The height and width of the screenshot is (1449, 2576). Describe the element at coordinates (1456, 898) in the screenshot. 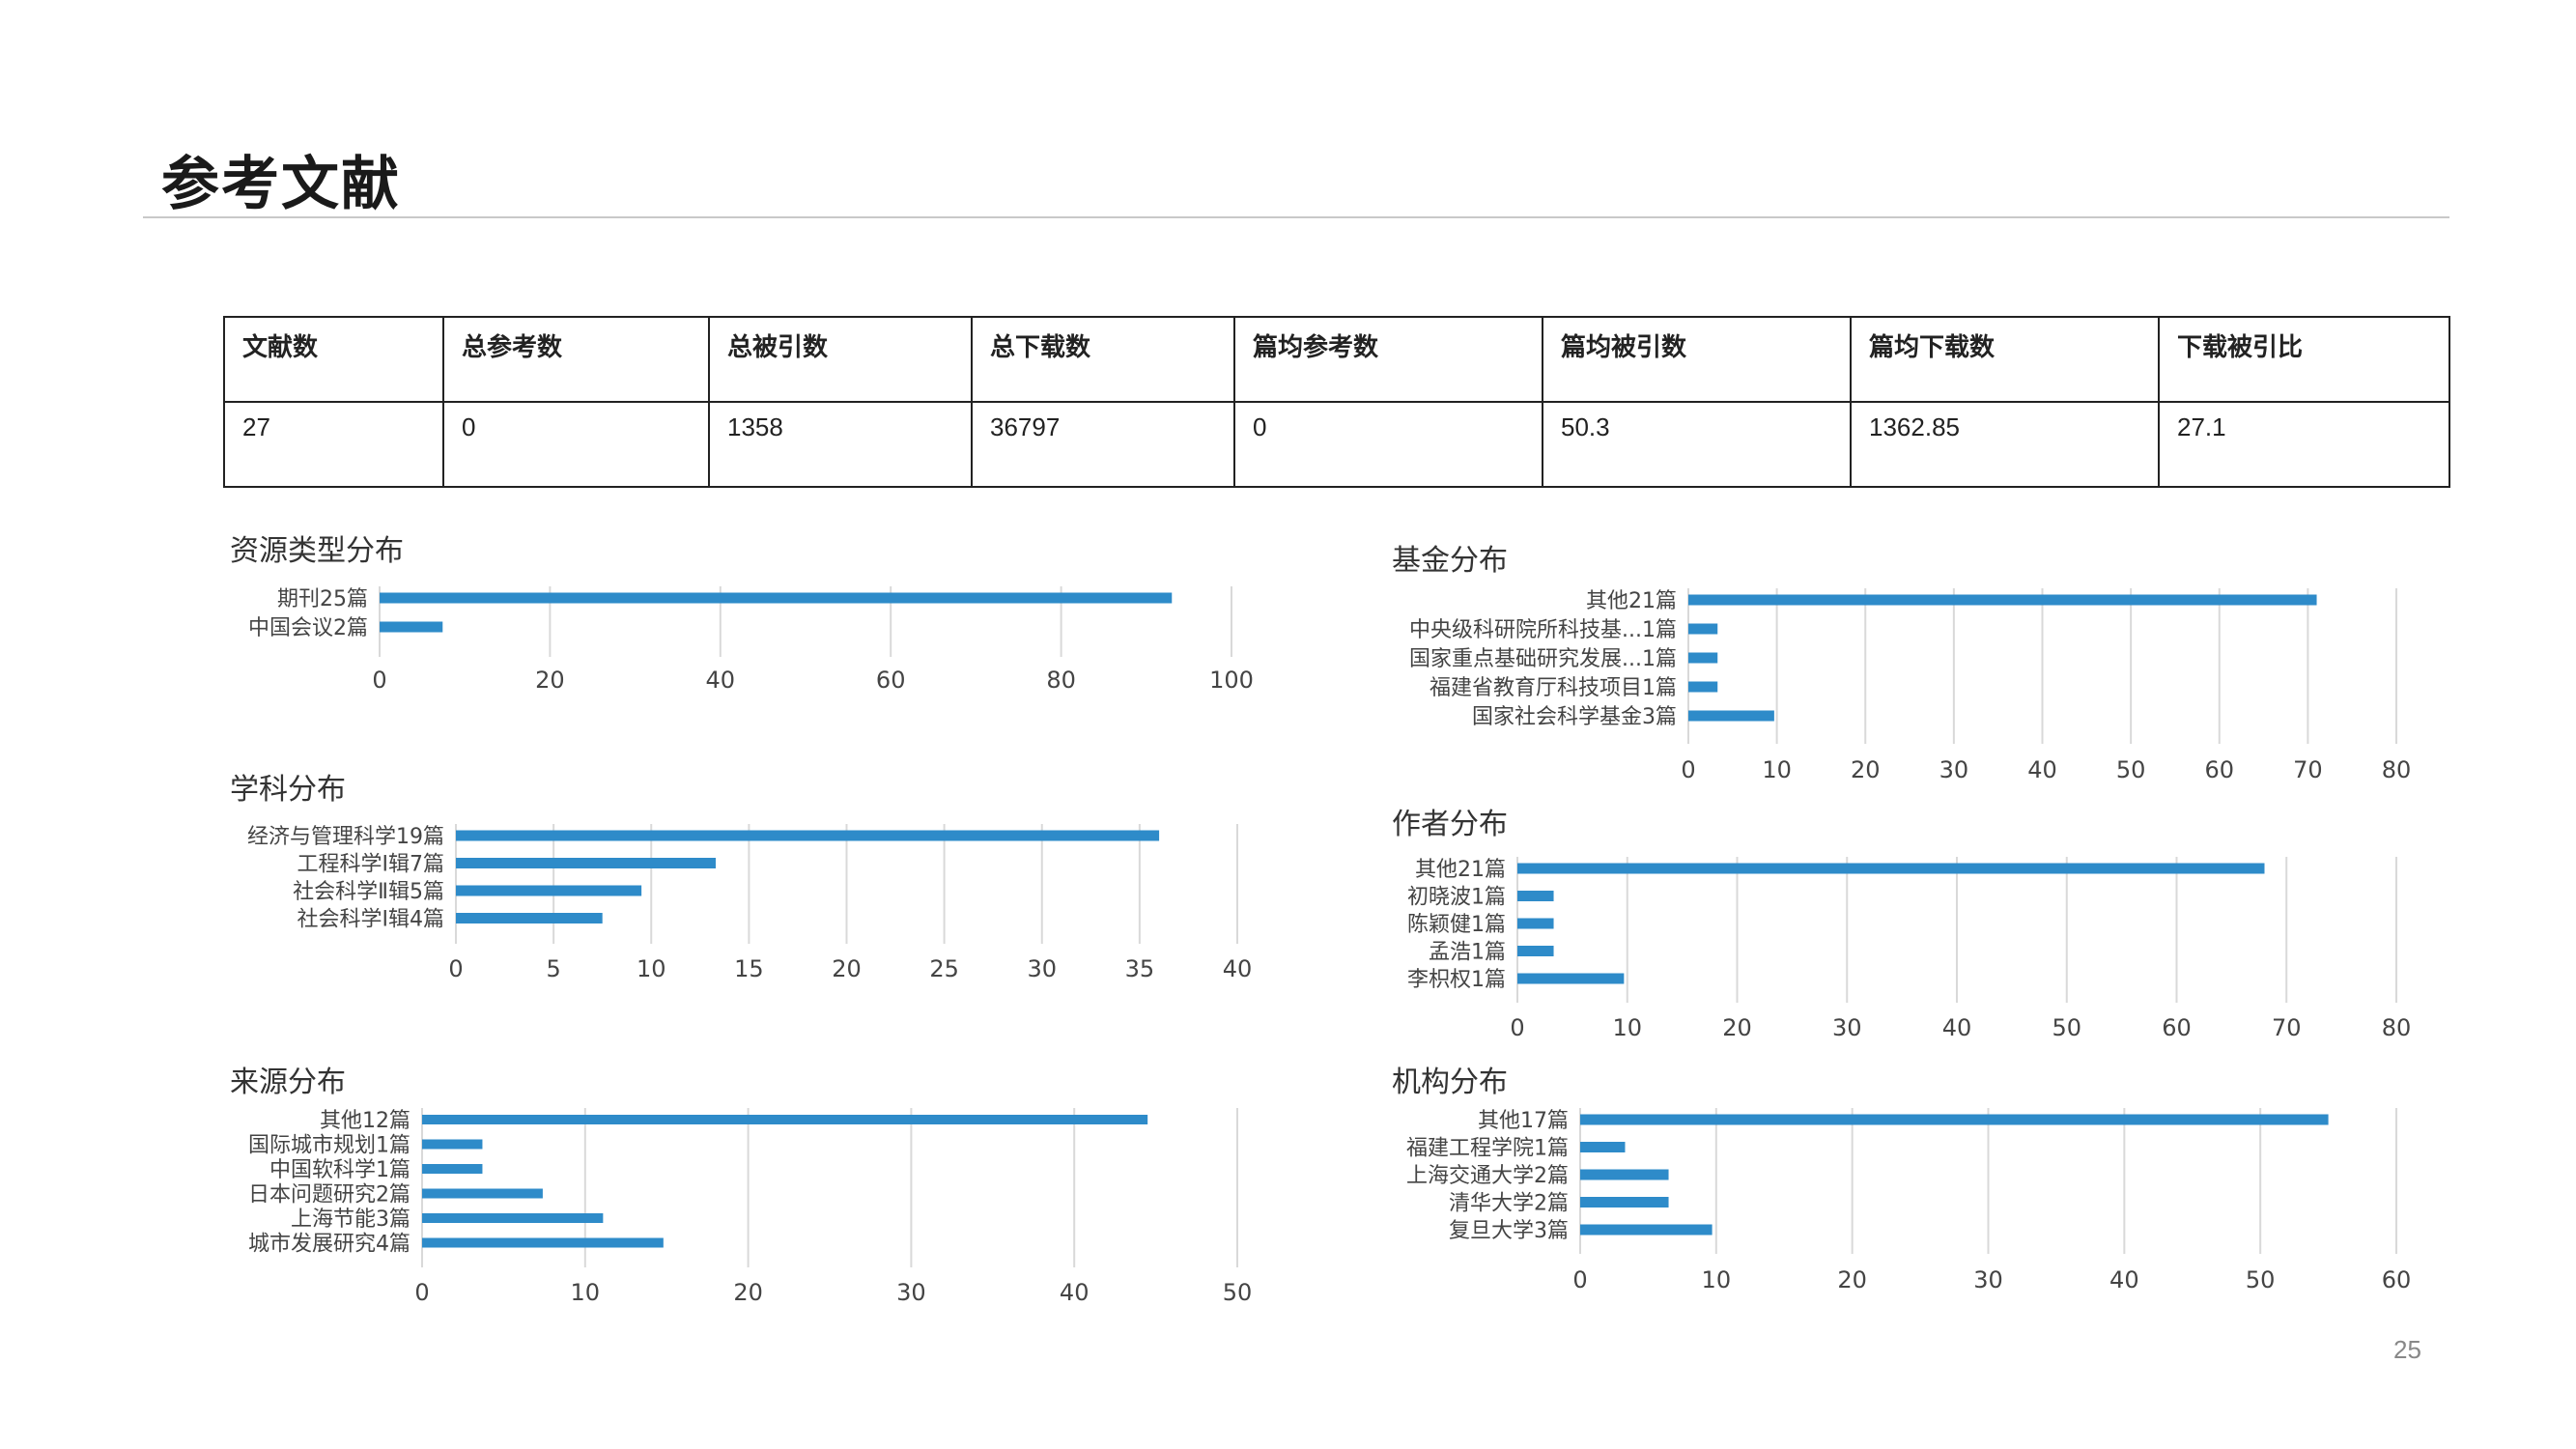

I see `author-category-label: 初晓波1篇` at that location.